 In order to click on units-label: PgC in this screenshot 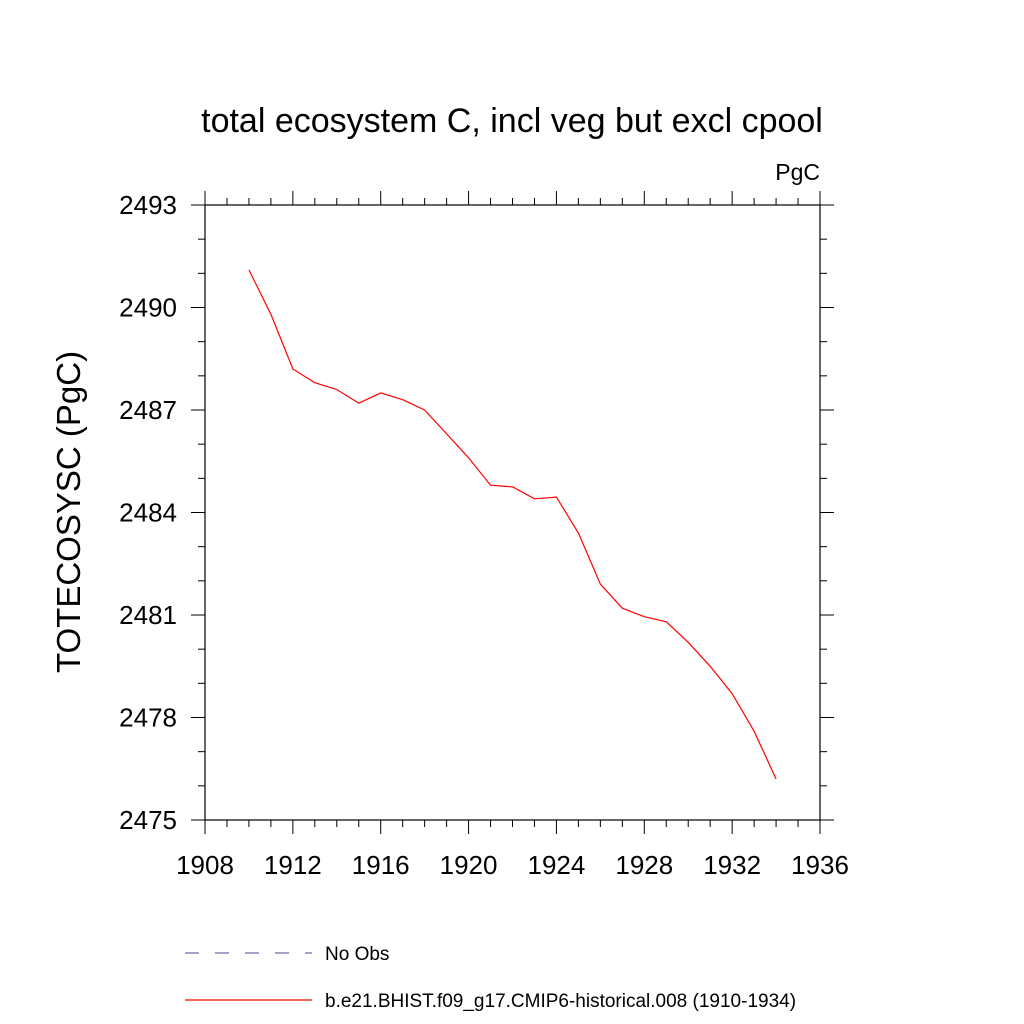, I will do `click(797, 172)`.